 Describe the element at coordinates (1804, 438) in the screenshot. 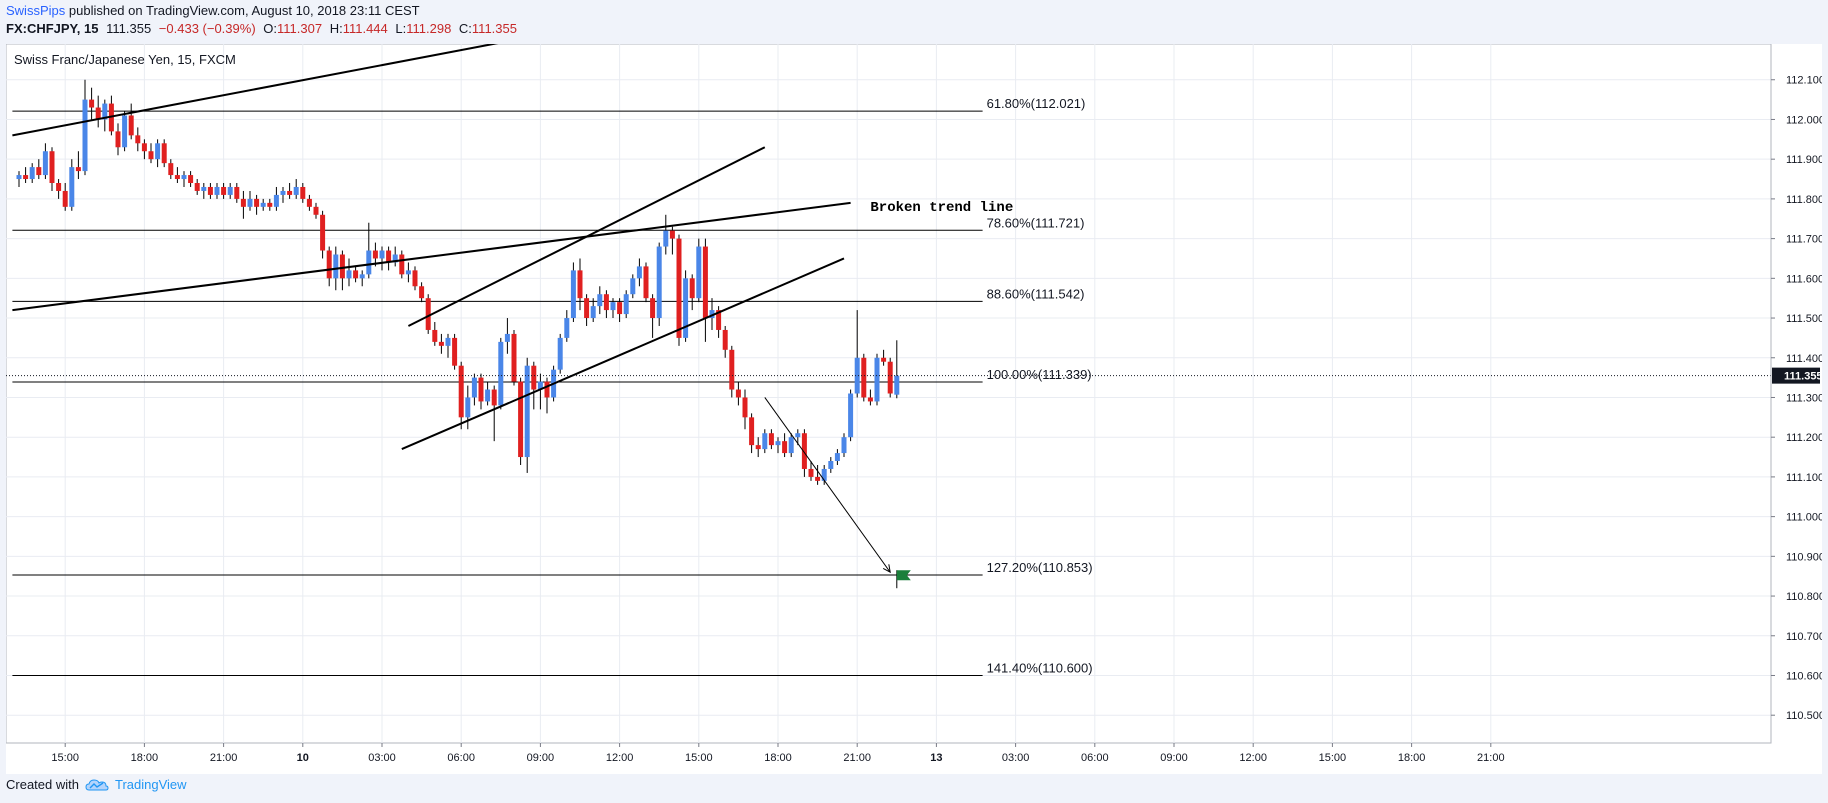

I see `y-tick-label: 111.200` at that location.